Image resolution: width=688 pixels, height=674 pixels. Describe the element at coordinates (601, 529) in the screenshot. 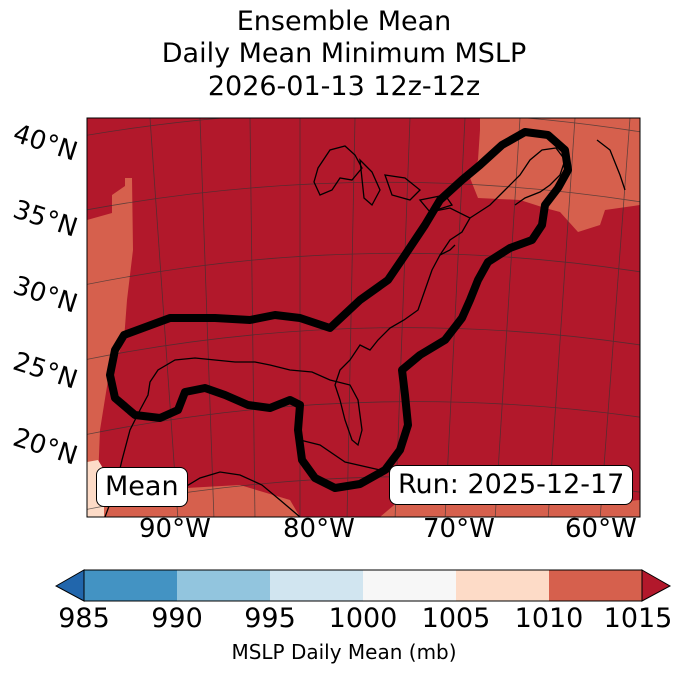

I see `lon-label-60w: 60°W` at that location.